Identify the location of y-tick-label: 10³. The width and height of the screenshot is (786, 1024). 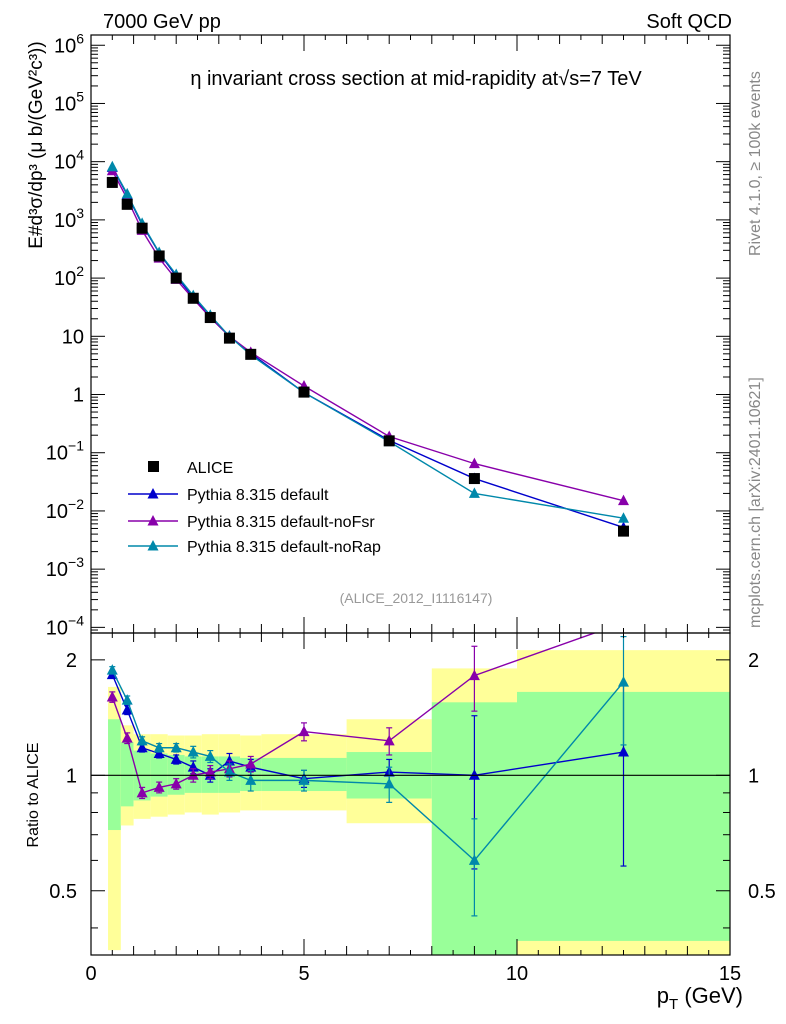
(69, 218).